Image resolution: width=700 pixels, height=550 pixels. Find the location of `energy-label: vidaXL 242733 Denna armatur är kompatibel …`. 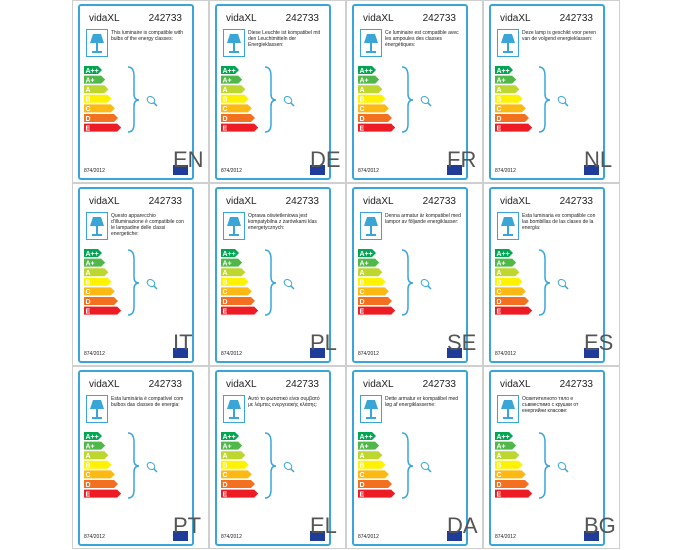

energy-label: vidaXL 242733 Denna armatur är kompatibel … is located at coordinates (410, 275).